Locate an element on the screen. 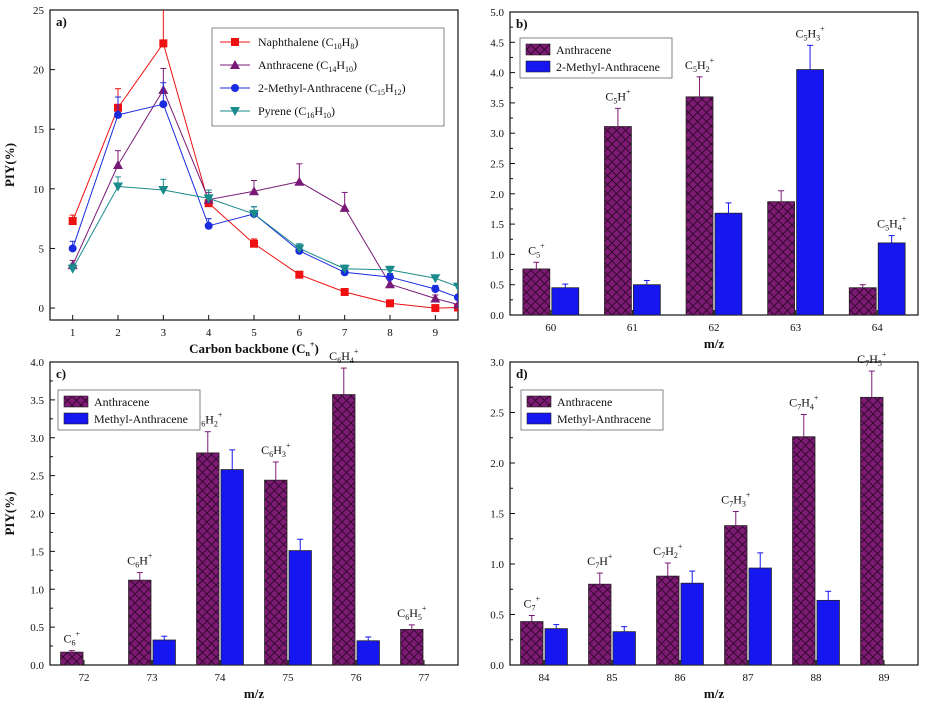 Image resolution: width=926 pixels, height=711 pixels. x-tick-label: 3 is located at coordinates (164, 333).